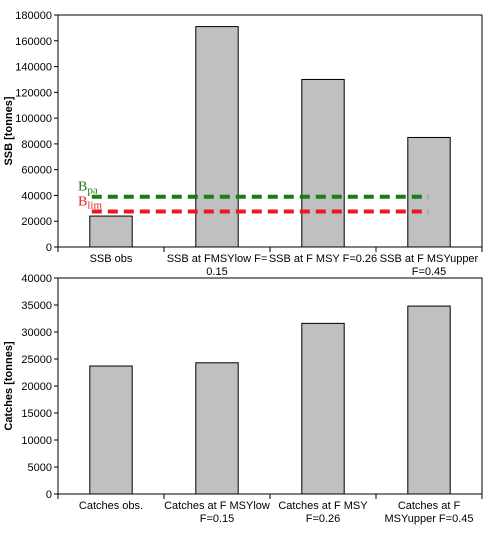 This screenshot has width=491, height=538. I want to click on category-label-line: SSB at F MSY F=0.26, so click(323, 259).